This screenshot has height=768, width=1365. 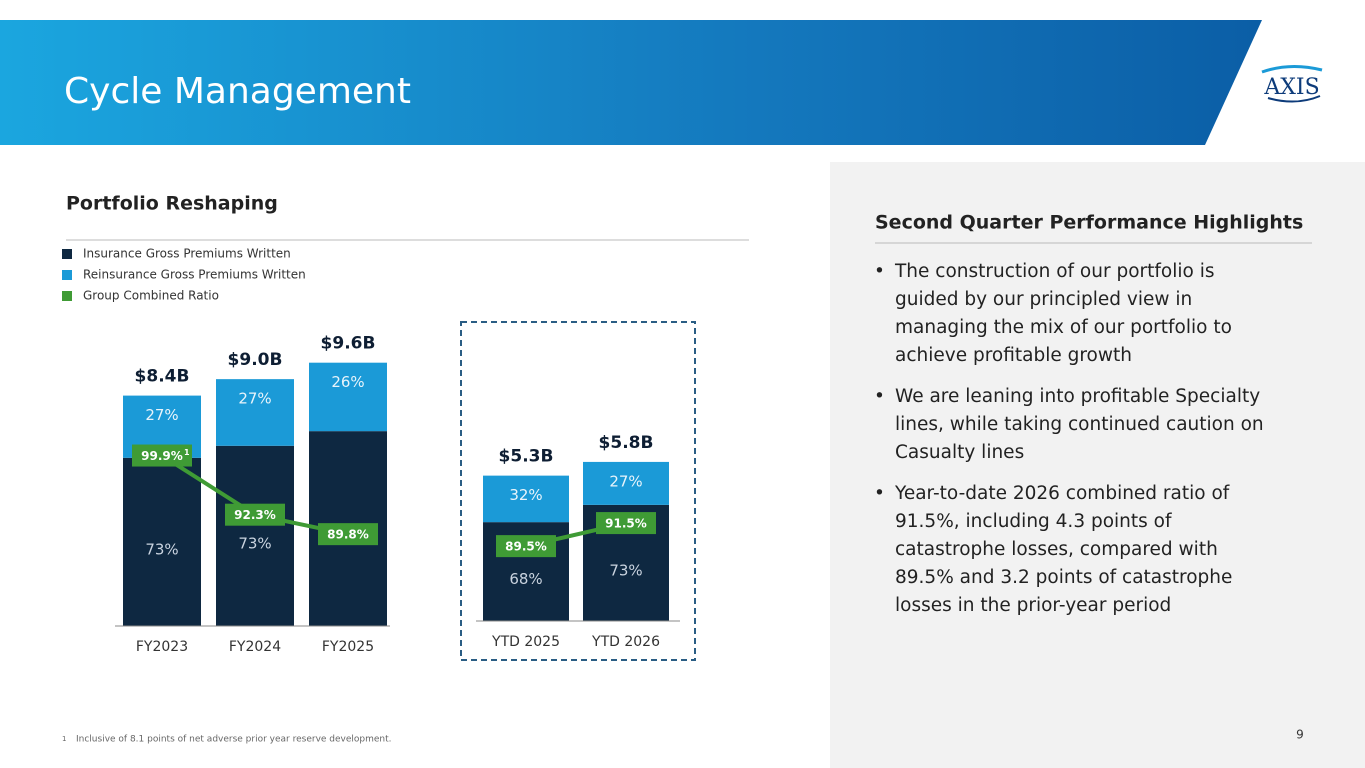 What do you see at coordinates (1291, 87) in the screenshot?
I see `logo: AXIS` at bounding box center [1291, 87].